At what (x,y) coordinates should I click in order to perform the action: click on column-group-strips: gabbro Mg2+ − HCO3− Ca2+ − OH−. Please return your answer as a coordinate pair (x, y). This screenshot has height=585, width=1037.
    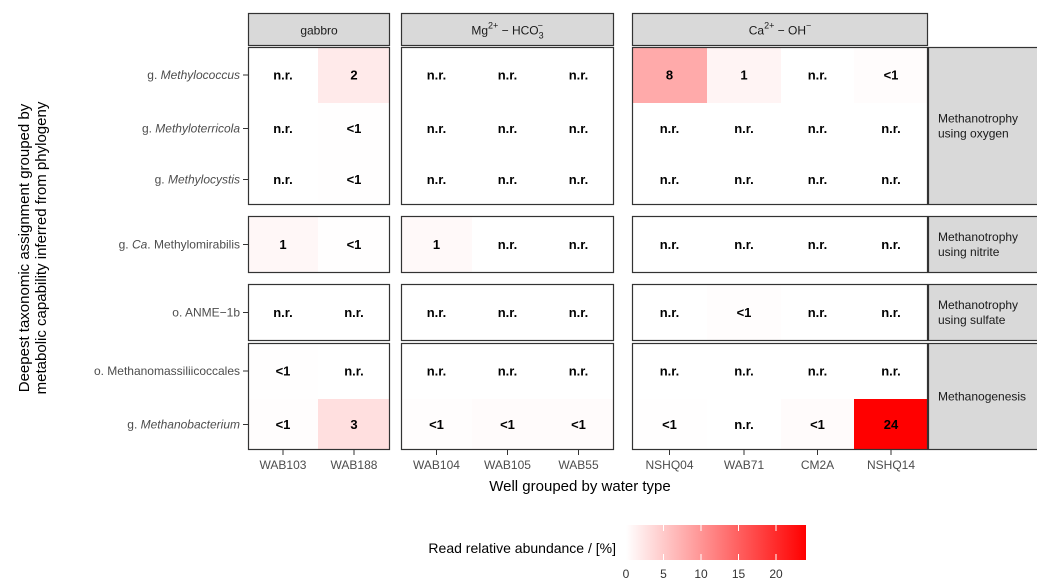
    Looking at the image, I should click on (588, 29).